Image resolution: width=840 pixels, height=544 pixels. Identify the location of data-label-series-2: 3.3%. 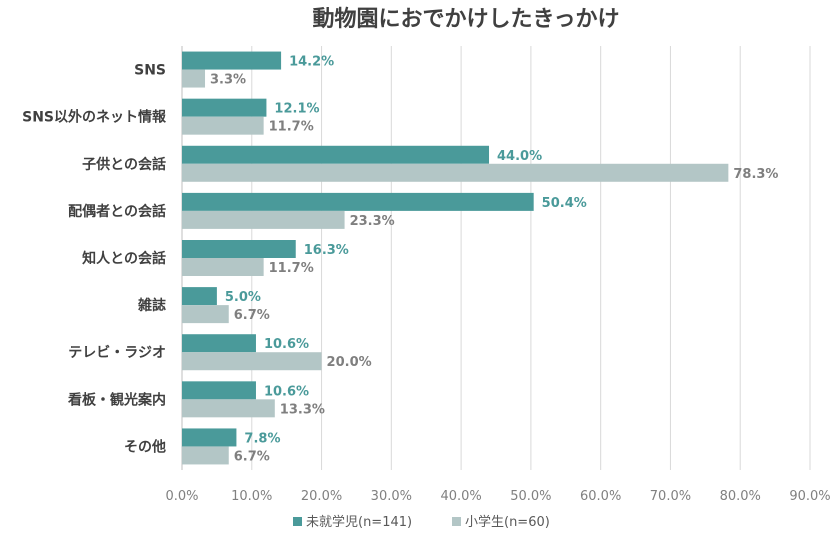
(228, 80).